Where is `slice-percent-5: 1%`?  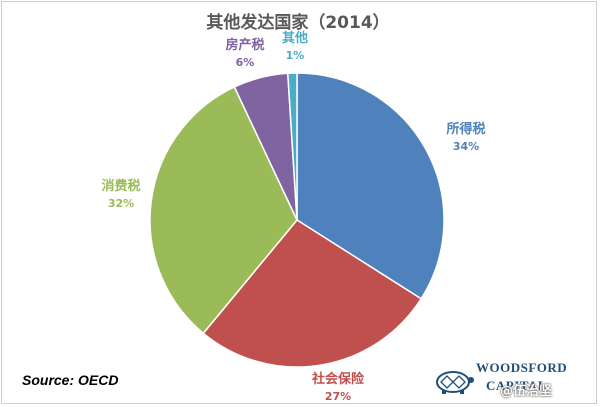 slice-percent-5: 1% is located at coordinates (295, 55).